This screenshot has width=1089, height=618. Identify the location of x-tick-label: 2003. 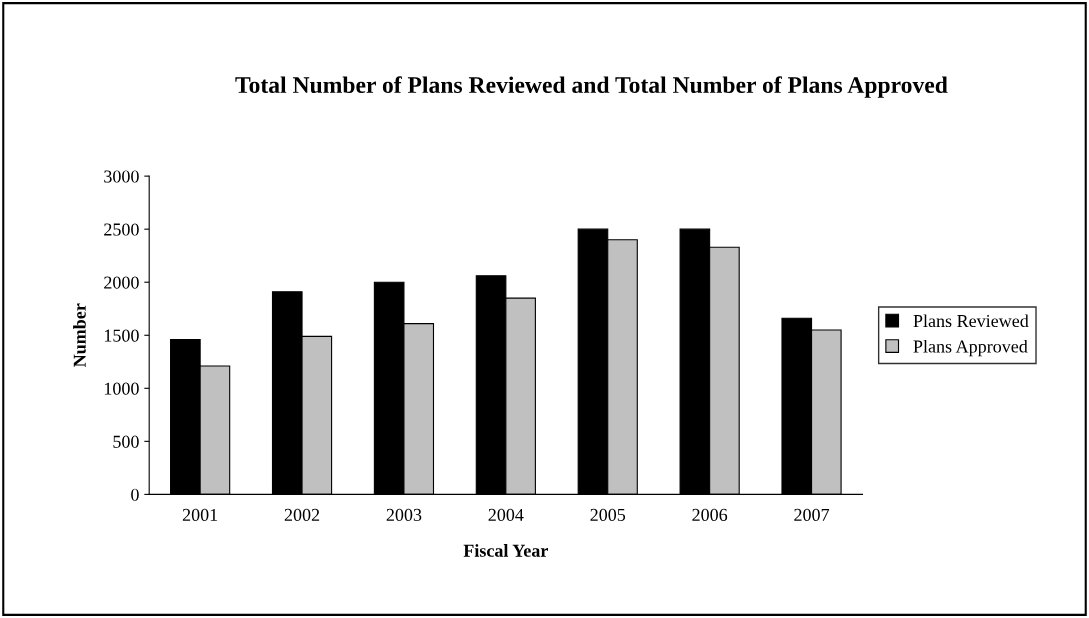
(404, 514).